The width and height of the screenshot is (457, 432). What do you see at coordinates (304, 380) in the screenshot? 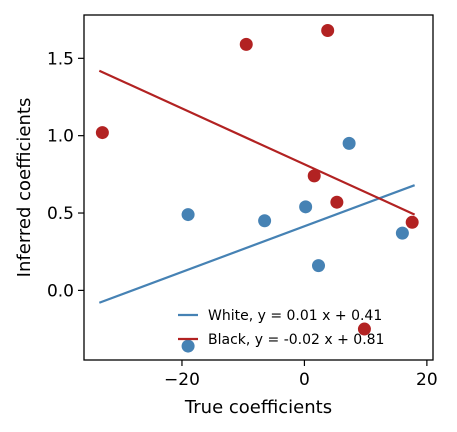
I see `x-tick-label: 0` at bounding box center [304, 380].